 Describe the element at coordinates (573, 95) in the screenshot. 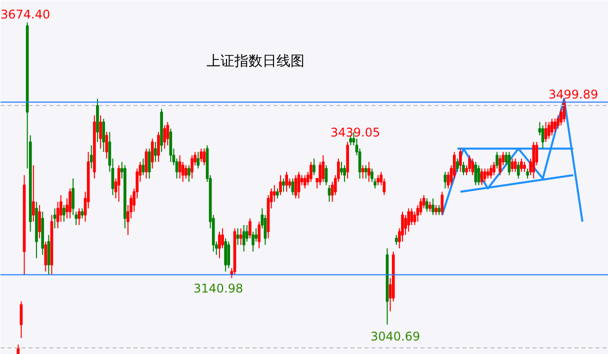

I see `annotation: 3499.89` at that location.